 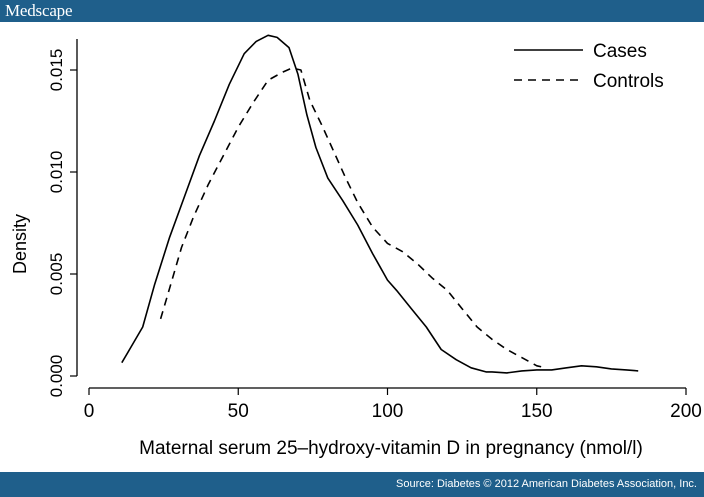 What do you see at coordinates (589, 66) in the screenshot?
I see `legend: Cases Controls` at bounding box center [589, 66].